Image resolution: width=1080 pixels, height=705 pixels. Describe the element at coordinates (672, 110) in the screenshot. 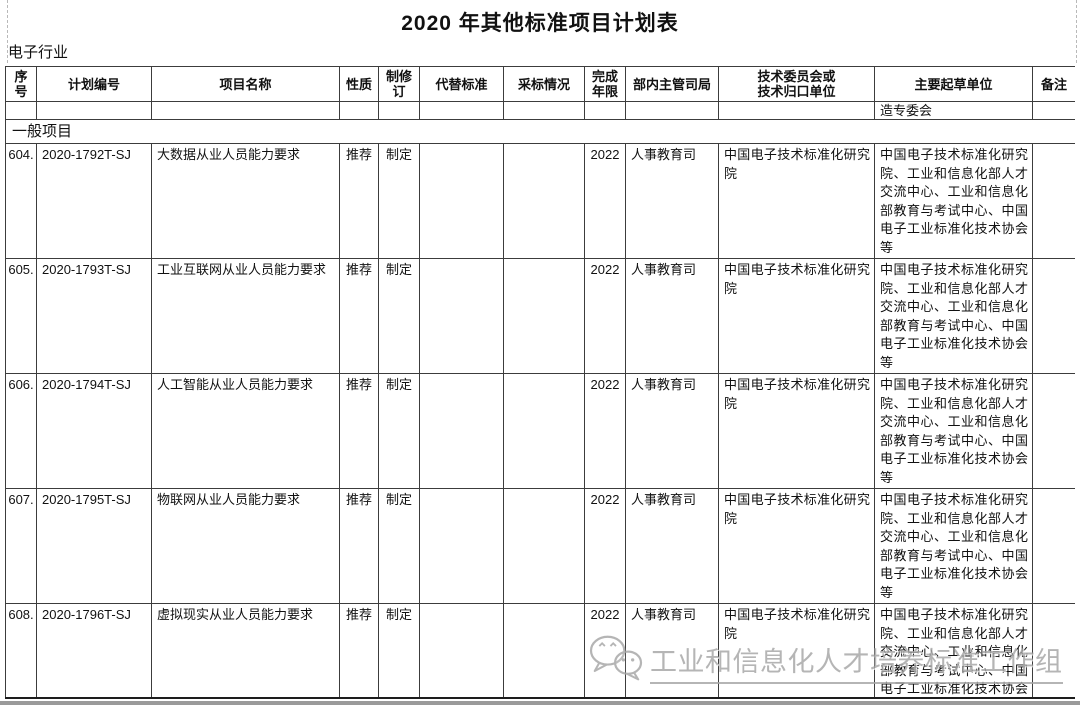

I see `cell-dept` at that location.